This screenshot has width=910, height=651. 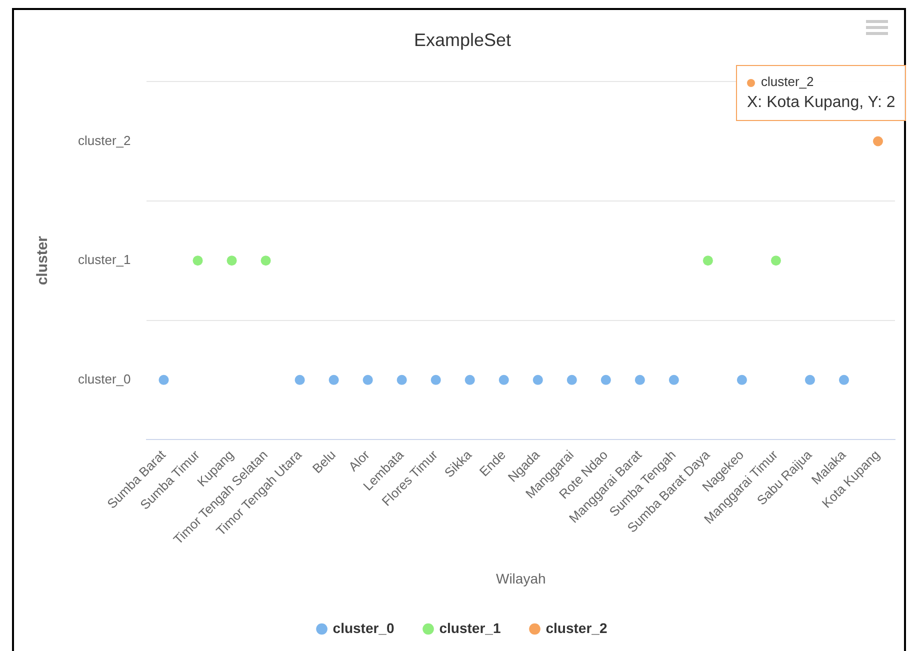 I want to click on legend-label: cluster_0, so click(x=363, y=628).